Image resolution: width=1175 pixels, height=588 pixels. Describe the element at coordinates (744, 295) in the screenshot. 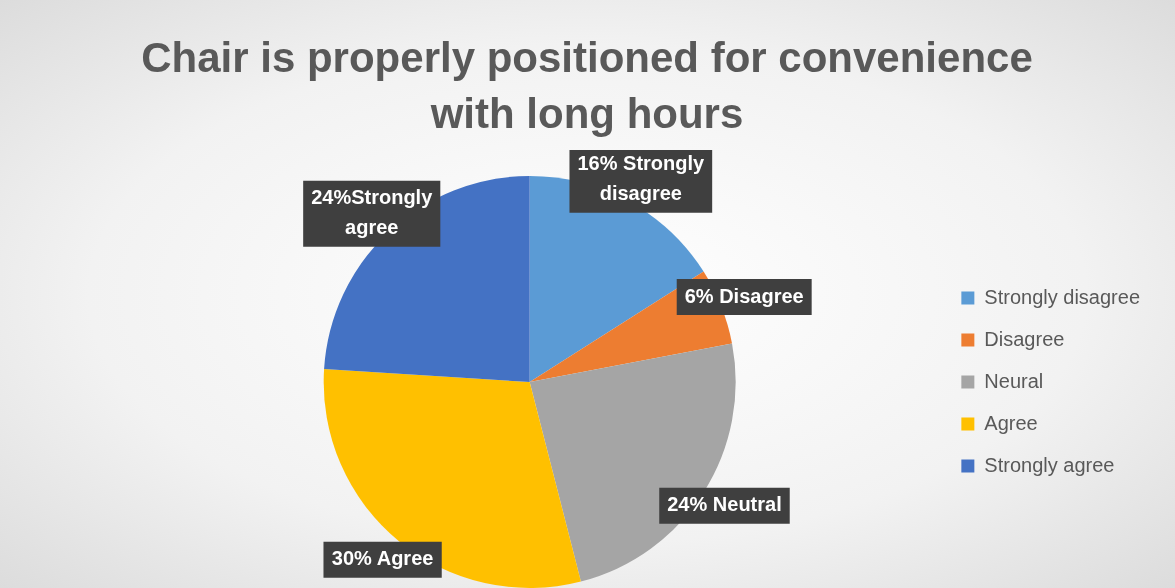

I see `data-label: 6% Disagree` at that location.